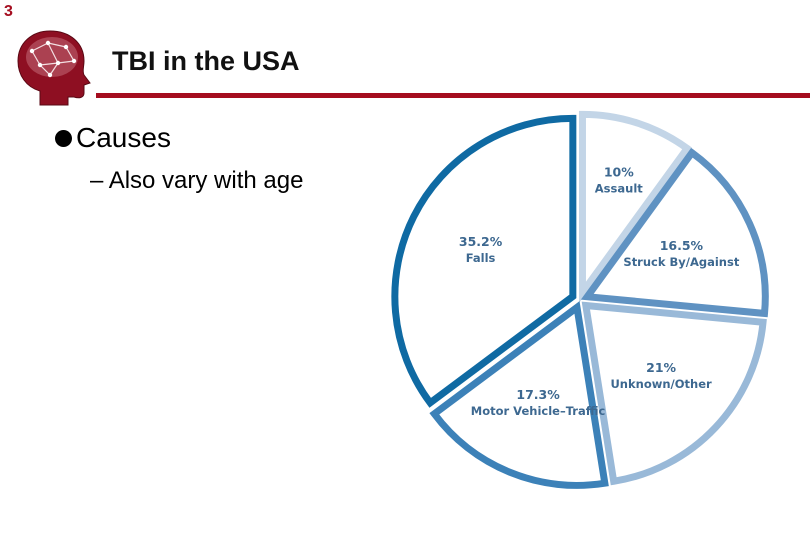  What do you see at coordinates (481, 241) in the screenshot?
I see `slice-percent-label: 35.2%` at bounding box center [481, 241].